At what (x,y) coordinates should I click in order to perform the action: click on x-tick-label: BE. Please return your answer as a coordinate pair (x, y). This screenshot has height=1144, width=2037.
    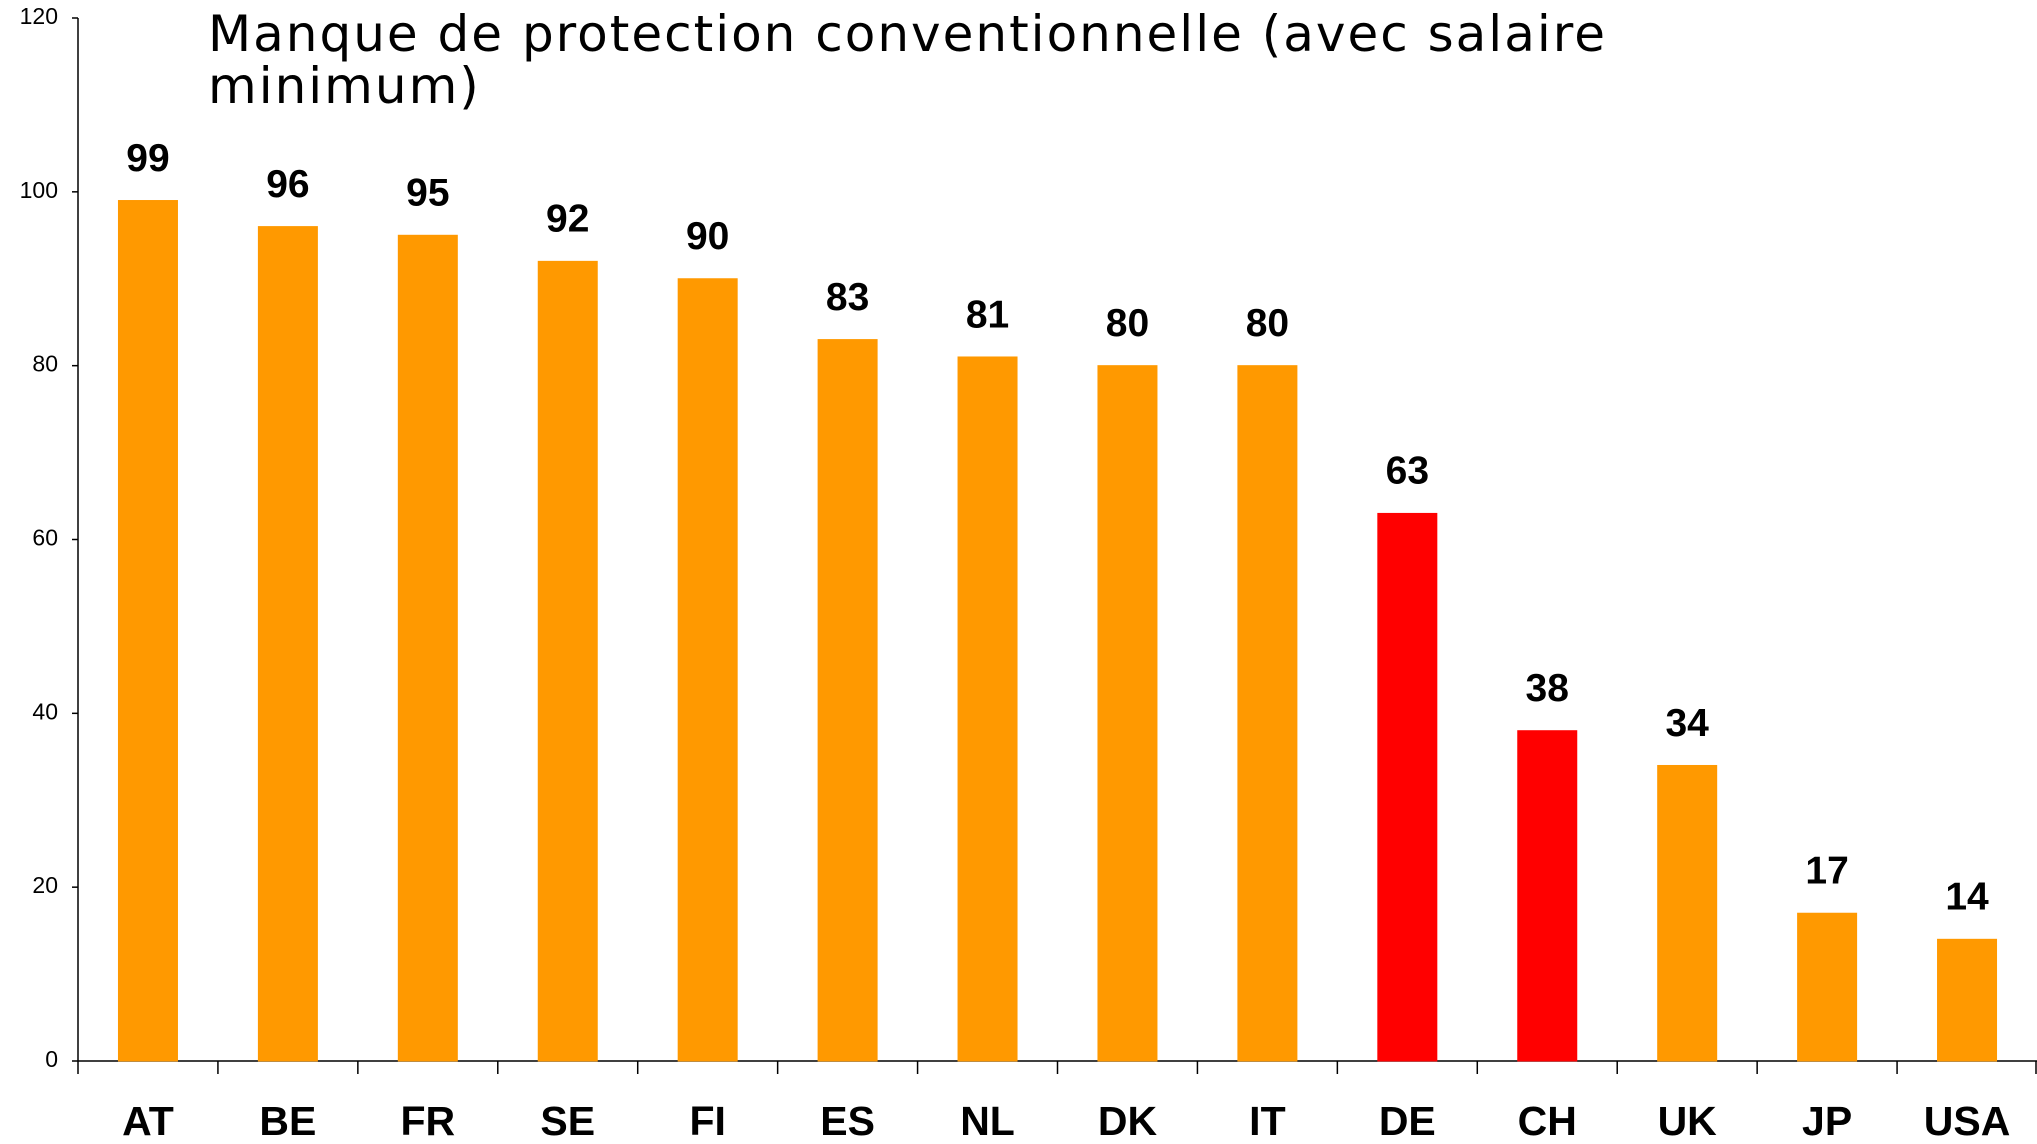
    Looking at the image, I should click on (287, 1121).